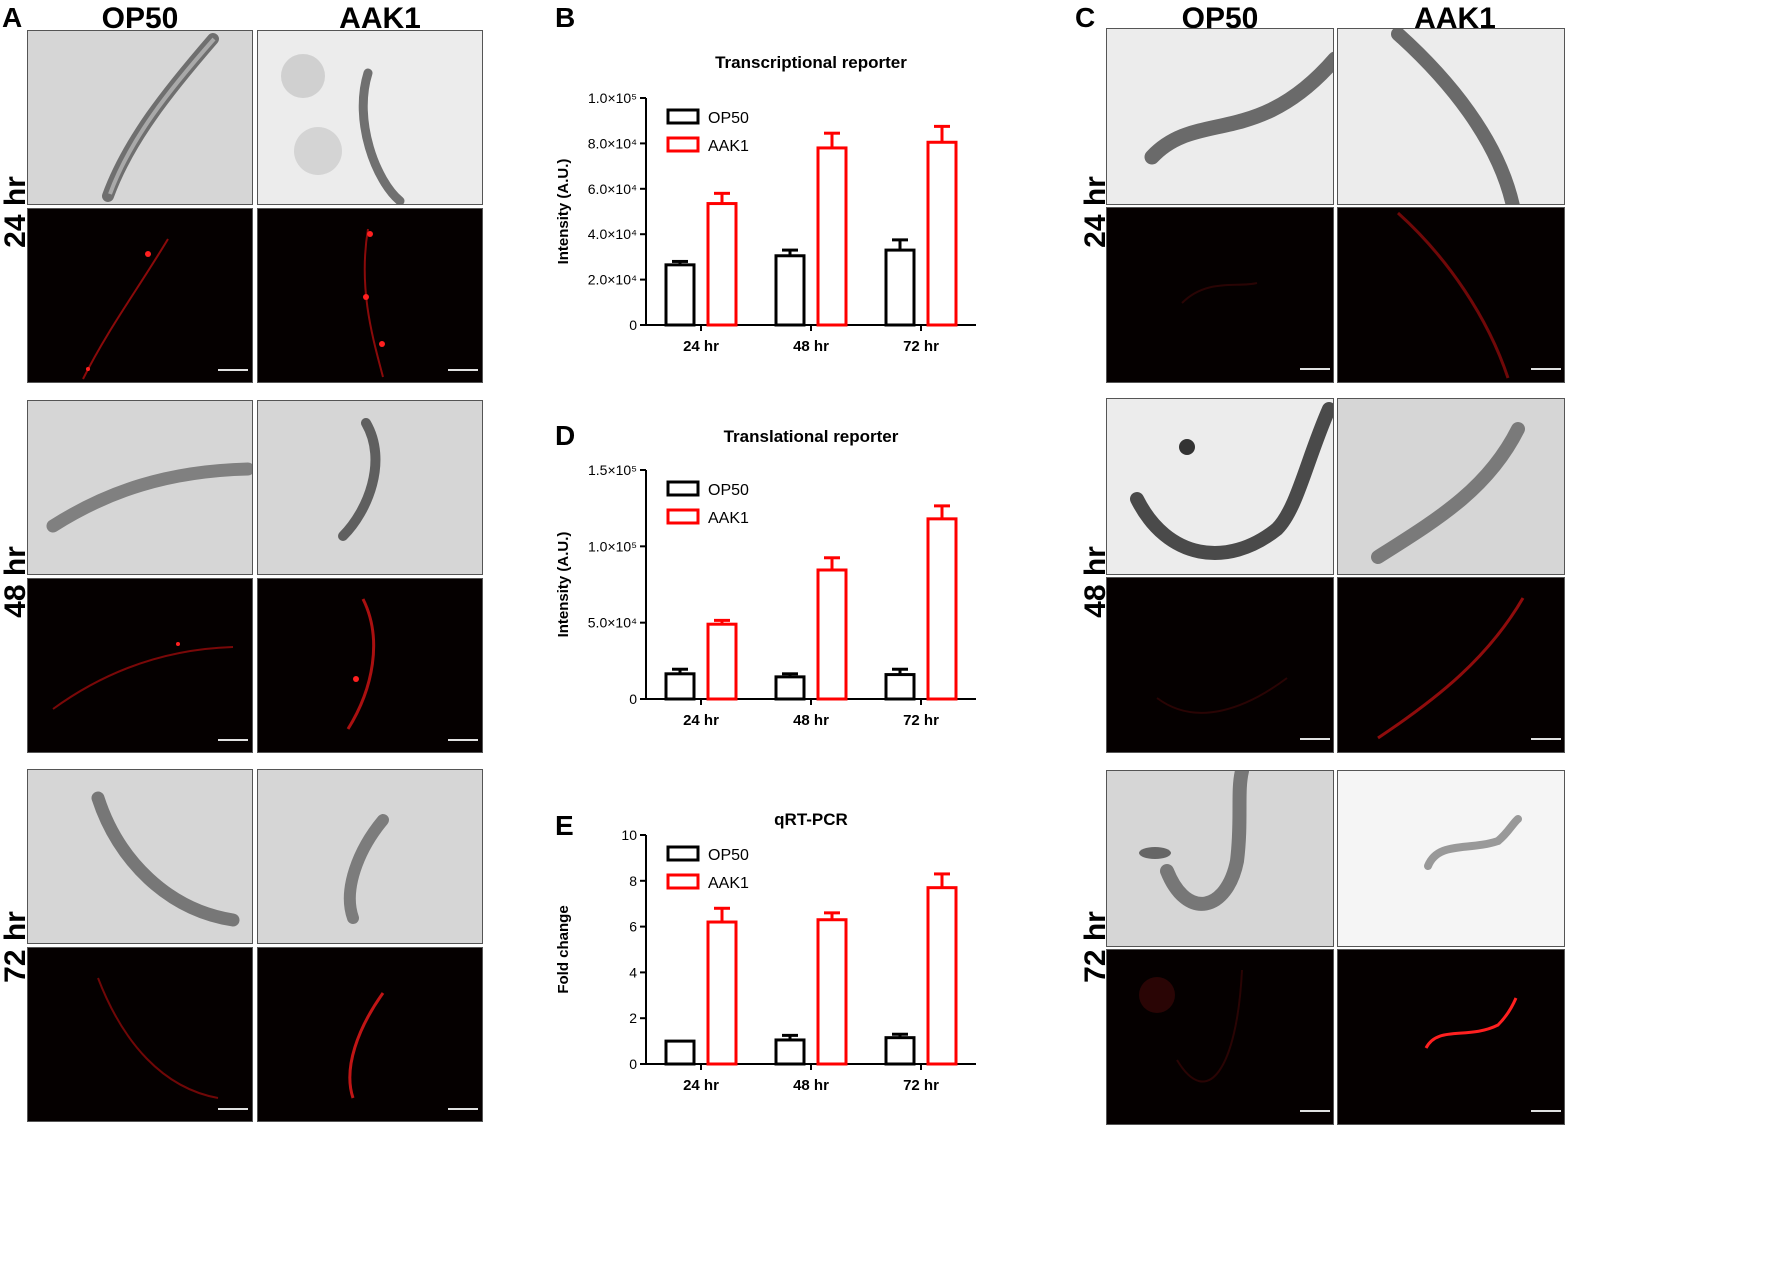 The image size is (1772, 1271). Describe the element at coordinates (380, 18) in the screenshot. I see `panel-a-col-header-aak1: AAK1` at that location.